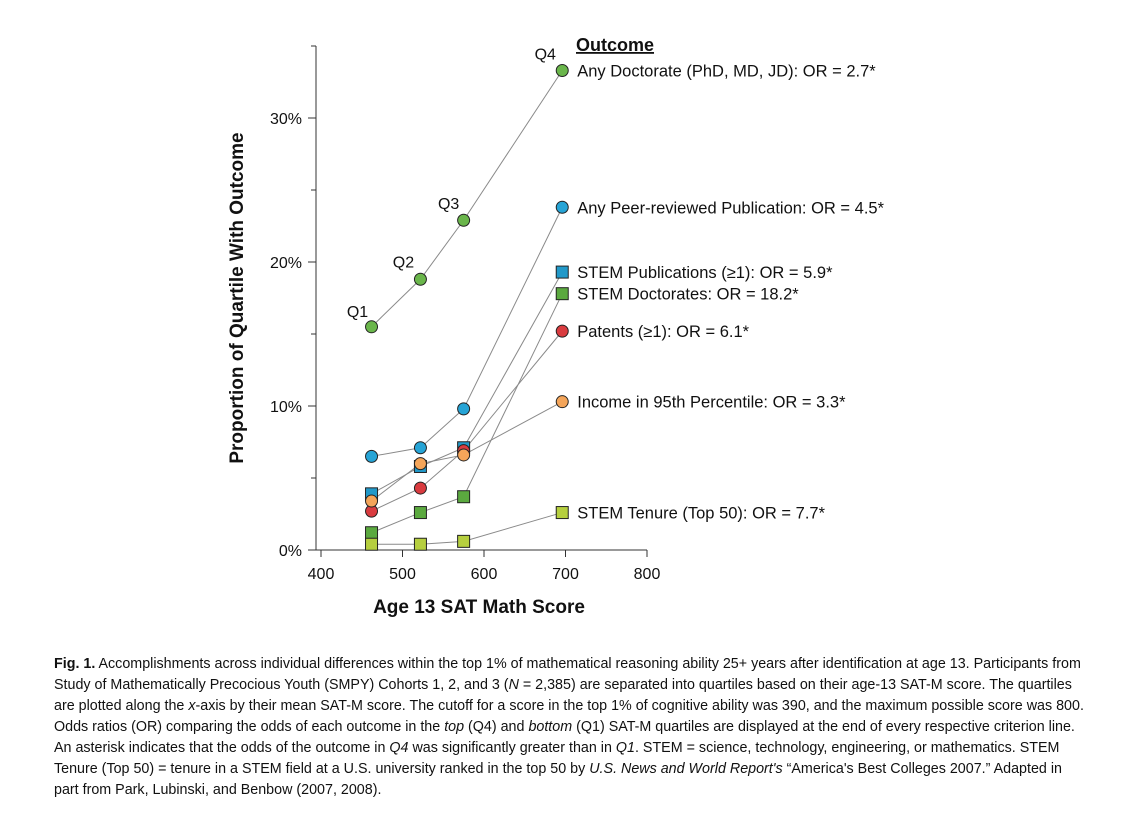 This screenshot has width=1130, height=836. I want to click on x-axis-title: Age 13 SAT Math Score, so click(479, 607).